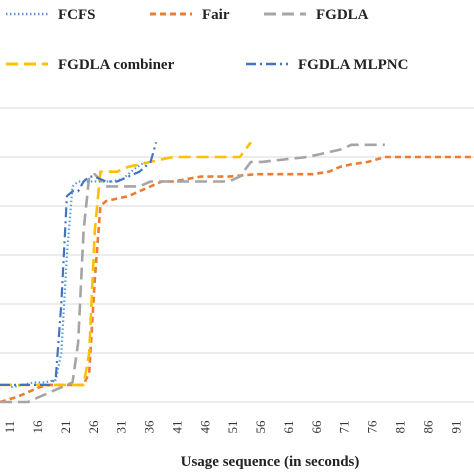 The image size is (474, 474). Describe the element at coordinates (344, 427) in the screenshot. I see `x-tick-label: 71` at that location.